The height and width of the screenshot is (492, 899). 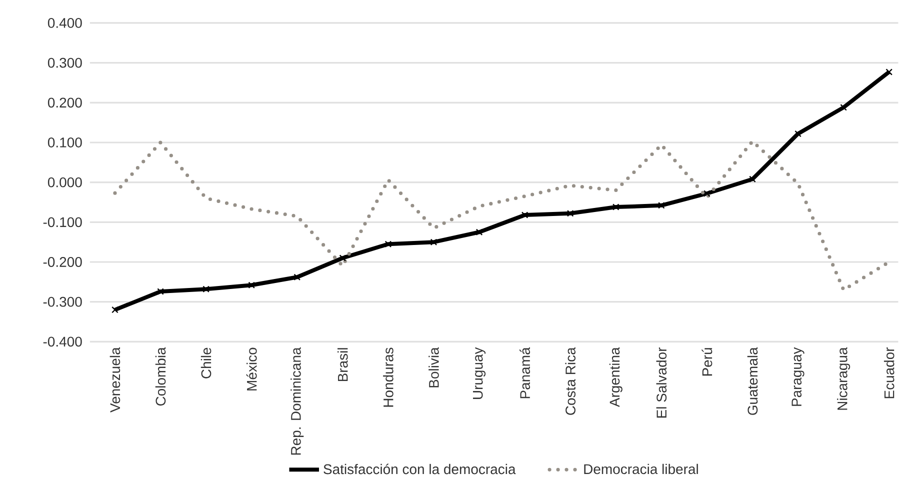 I want to click on y-tick-label: 0.000, so click(x=65, y=183).